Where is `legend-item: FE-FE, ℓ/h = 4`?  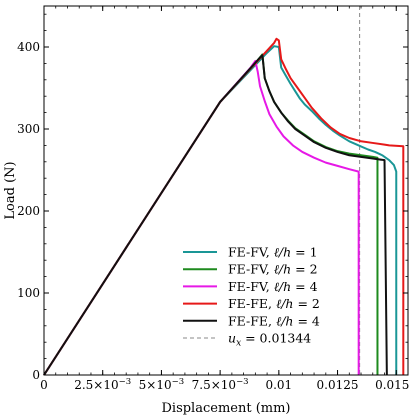 legend-item: FE-FE, ℓ/h = 4 is located at coordinates (251, 320).